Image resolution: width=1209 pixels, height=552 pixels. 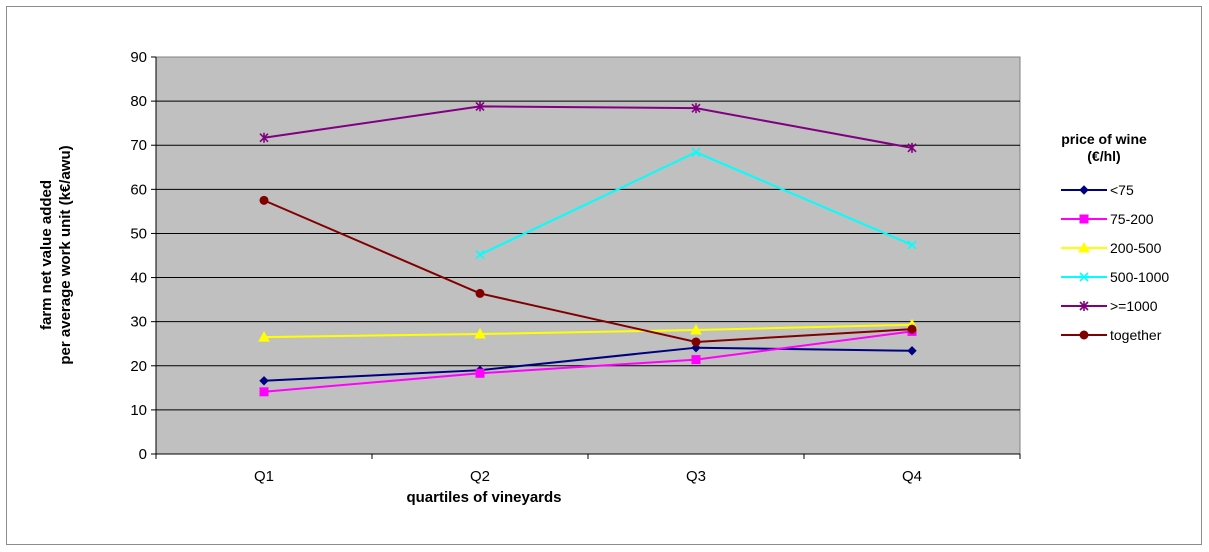 What do you see at coordinates (138, 233) in the screenshot?
I see `y-tick-label: 50` at bounding box center [138, 233].